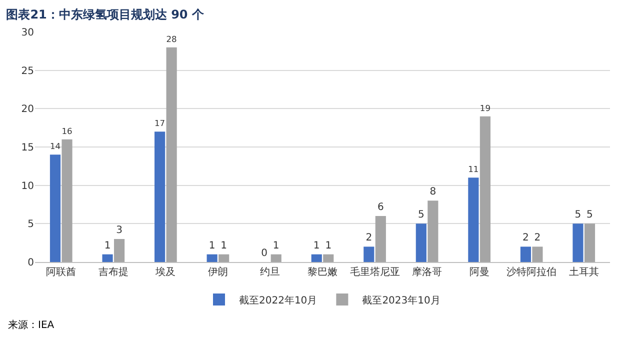 This screenshot has width=620, height=340. Describe the element at coordinates (278, 300) in the screenshot. I see `legend-label: 截至2022年10月` at that location.